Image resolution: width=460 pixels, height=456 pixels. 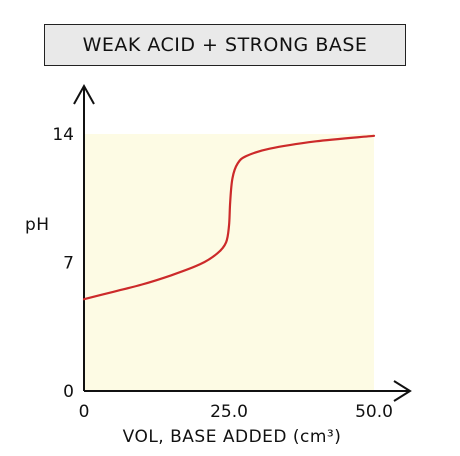 I want to click on x-tick-label: 0, so click(x=84, y=412).